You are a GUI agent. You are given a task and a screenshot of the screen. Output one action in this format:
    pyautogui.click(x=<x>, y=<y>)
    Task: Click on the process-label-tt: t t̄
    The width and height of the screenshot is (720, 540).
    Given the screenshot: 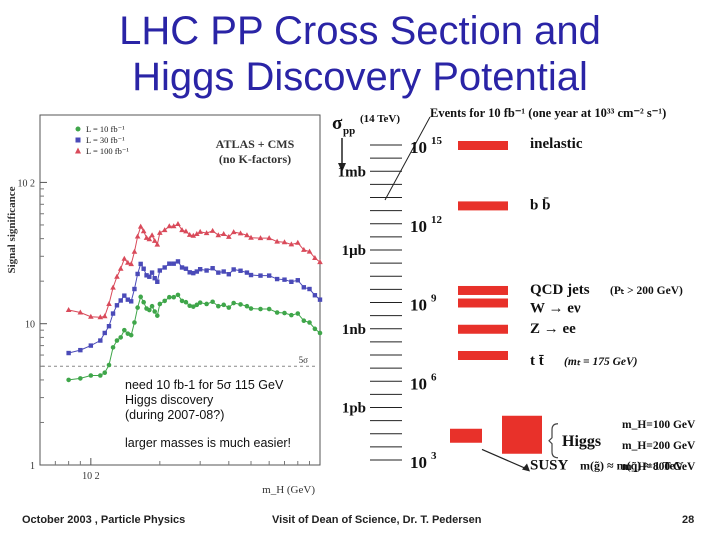 What is the action you would take?
    pyautogui.click(x=537, y=361)
    